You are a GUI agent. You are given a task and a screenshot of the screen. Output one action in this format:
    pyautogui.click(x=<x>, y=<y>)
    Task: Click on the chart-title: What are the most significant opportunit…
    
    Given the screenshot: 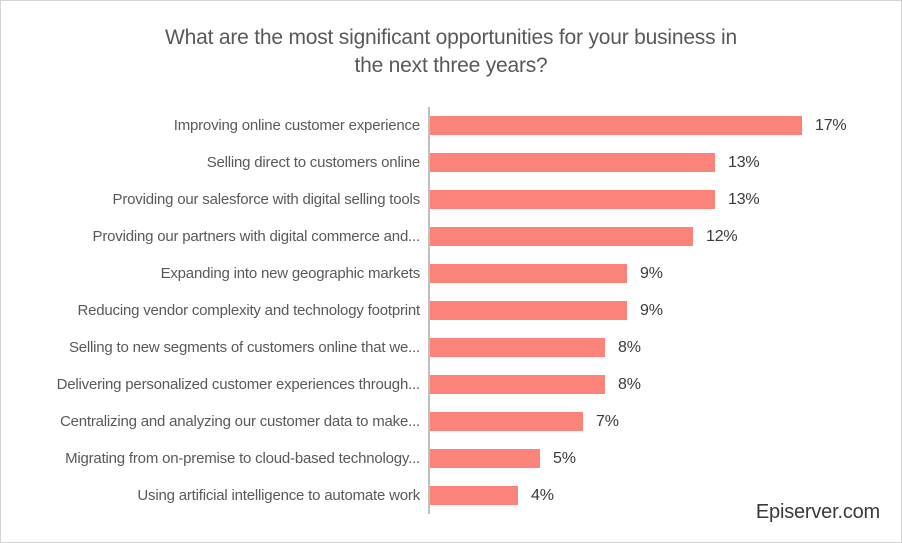 What is the action you would take?
    pyautogui.click(x=451, y=51)
    